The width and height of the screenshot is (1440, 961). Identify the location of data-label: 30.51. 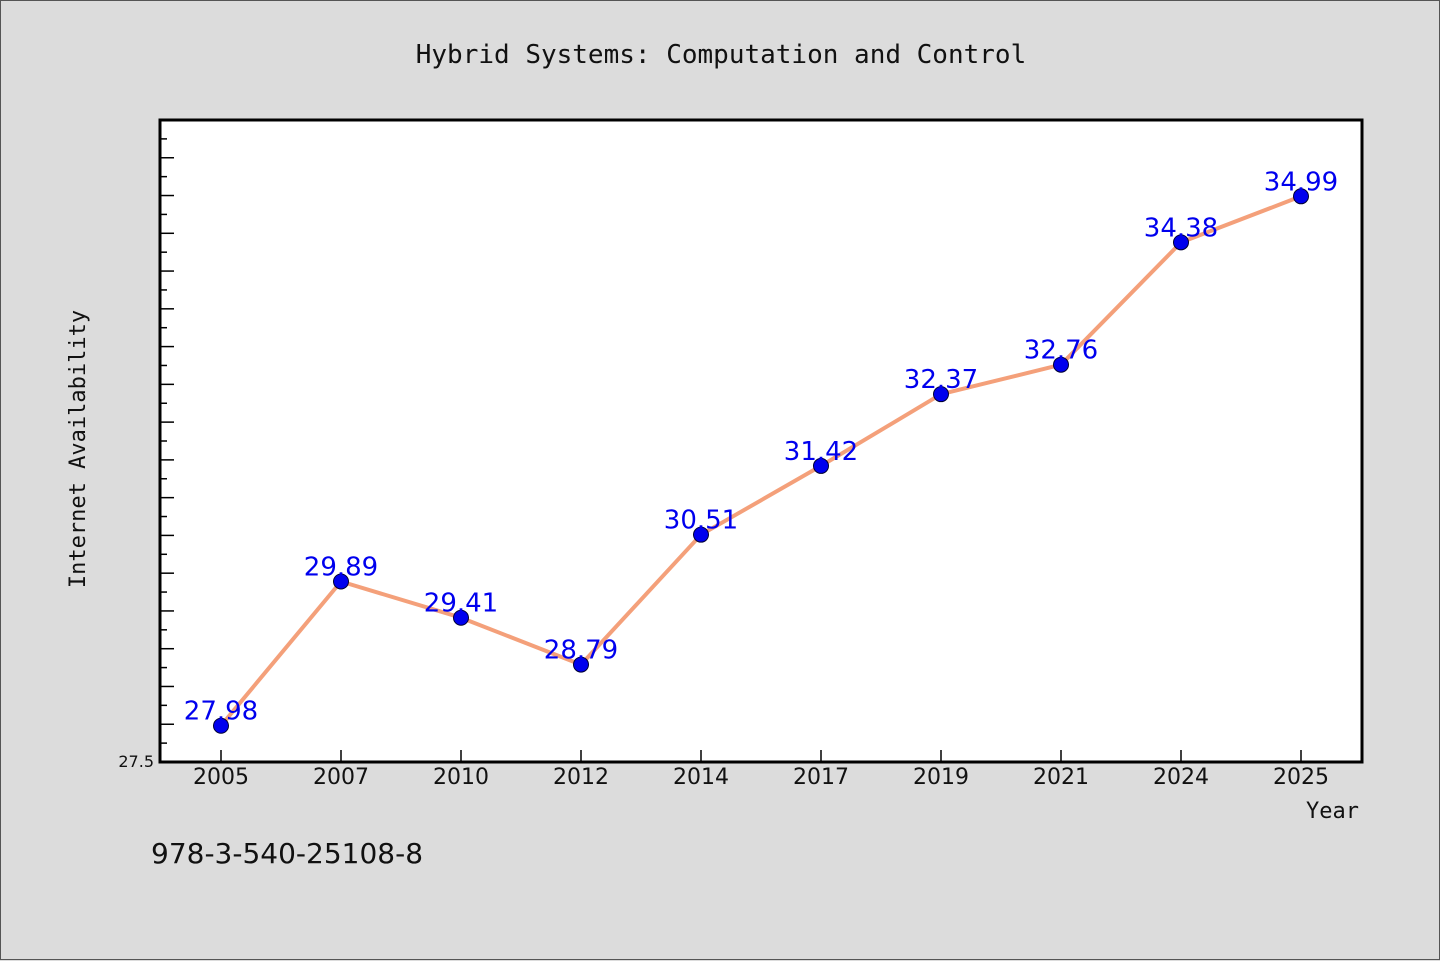
(701, 521).